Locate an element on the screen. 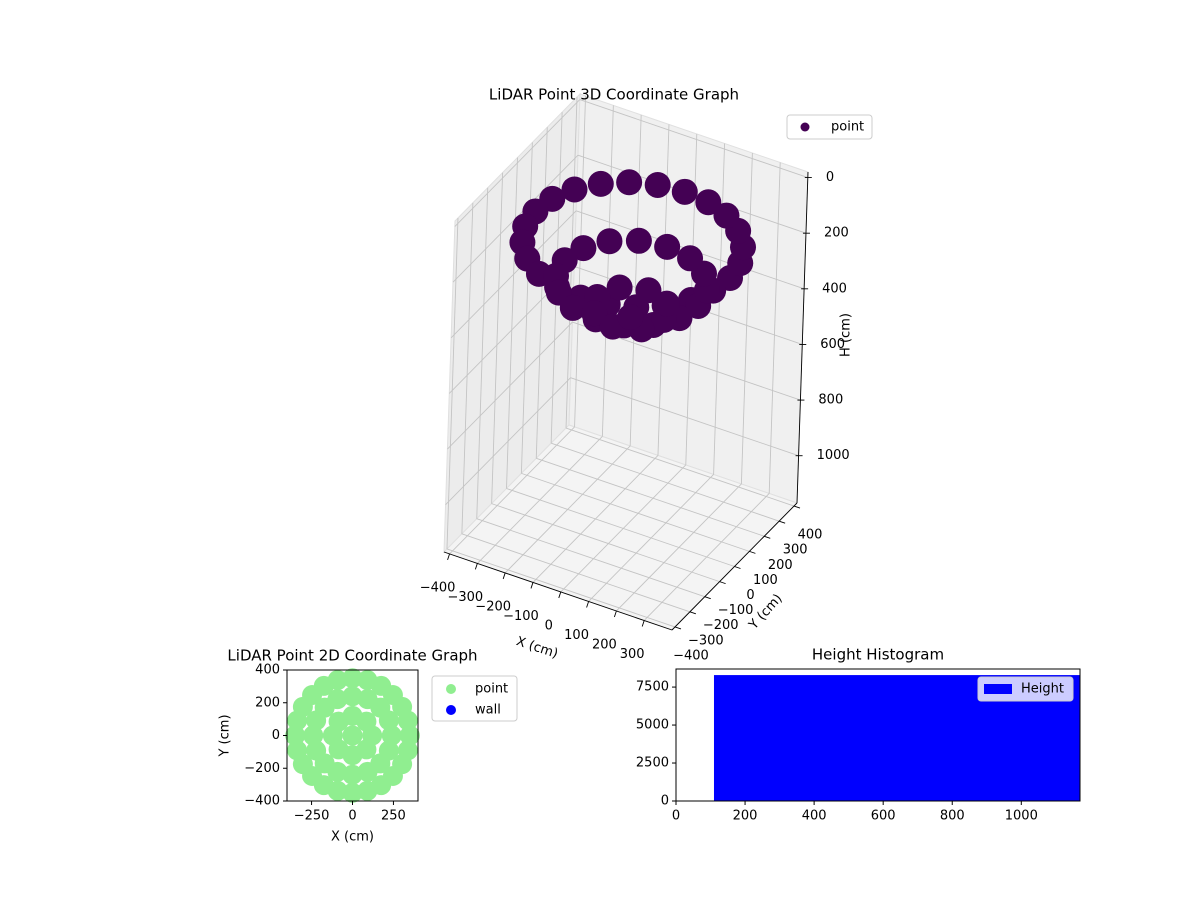  x-tick-label: 100 is located at coordinates (576, 635).